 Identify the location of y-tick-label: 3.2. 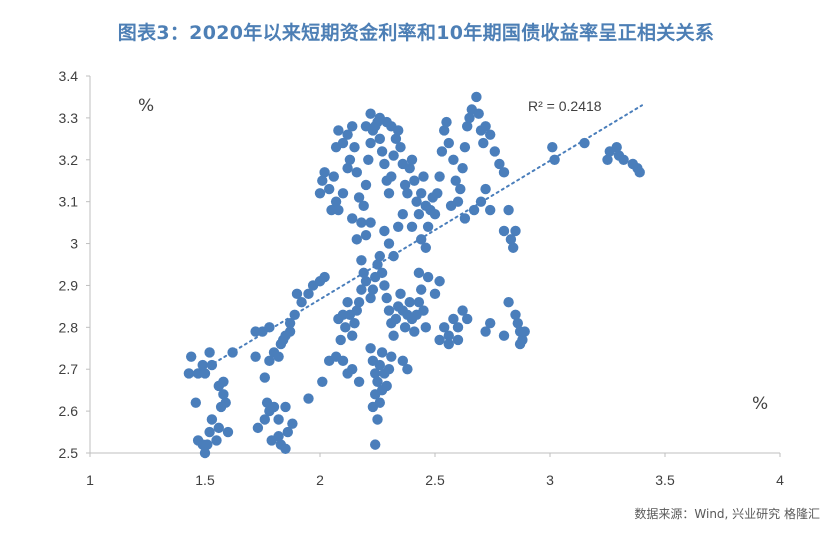
(69, 160).